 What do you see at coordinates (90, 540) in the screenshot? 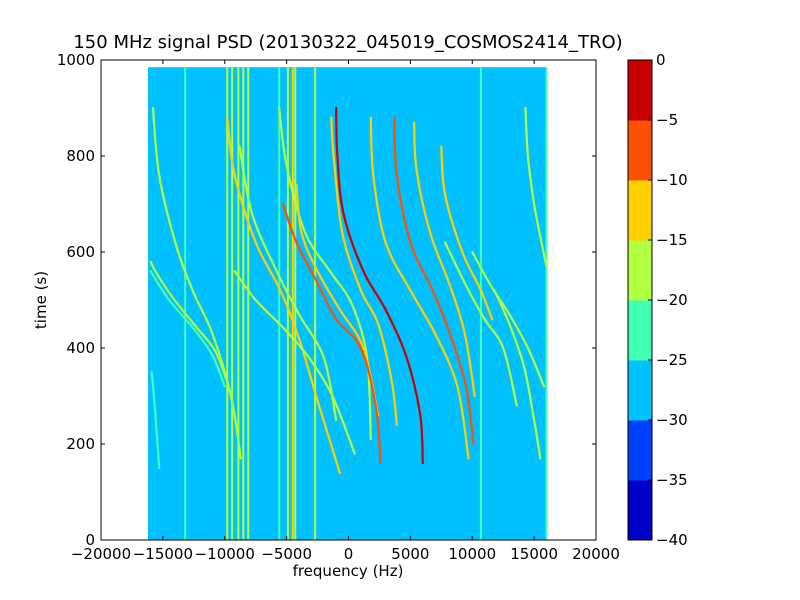
I see `y-tick-label: 0` at bounding box center [90, 540].